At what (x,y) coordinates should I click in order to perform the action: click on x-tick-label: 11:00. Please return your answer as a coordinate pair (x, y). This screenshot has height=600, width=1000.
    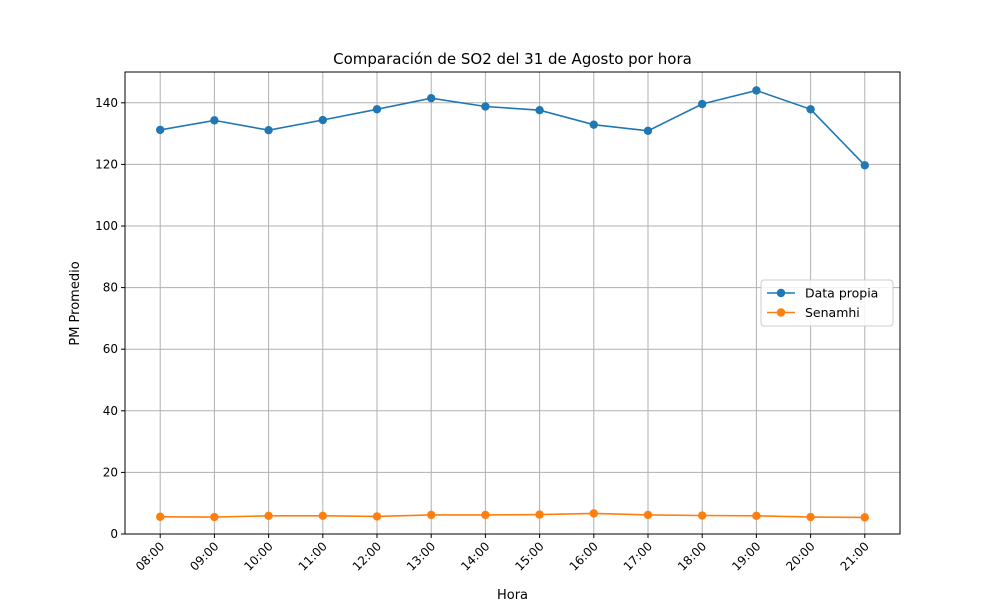
    Looking at the image, I should click on (313, 556).